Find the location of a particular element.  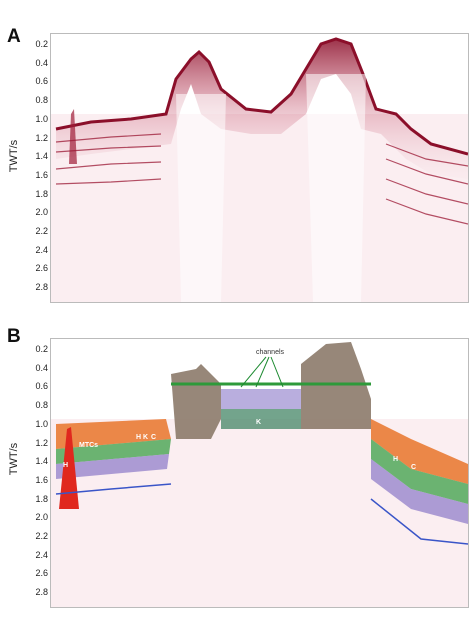

purple-unit-left is located at coordinates (112, 466).